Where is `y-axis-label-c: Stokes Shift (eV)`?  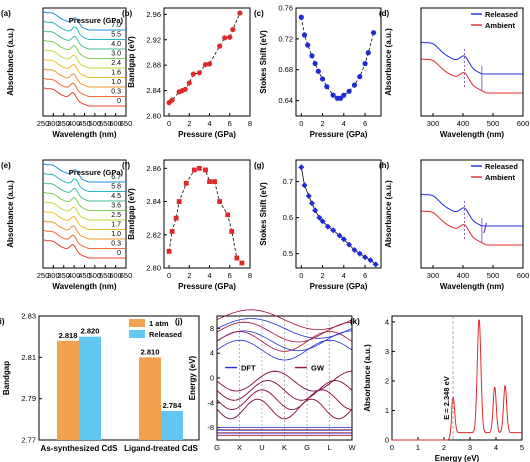
y-axis-label-c: Stokes Shift (eV) is located at coordinates (263, 62).